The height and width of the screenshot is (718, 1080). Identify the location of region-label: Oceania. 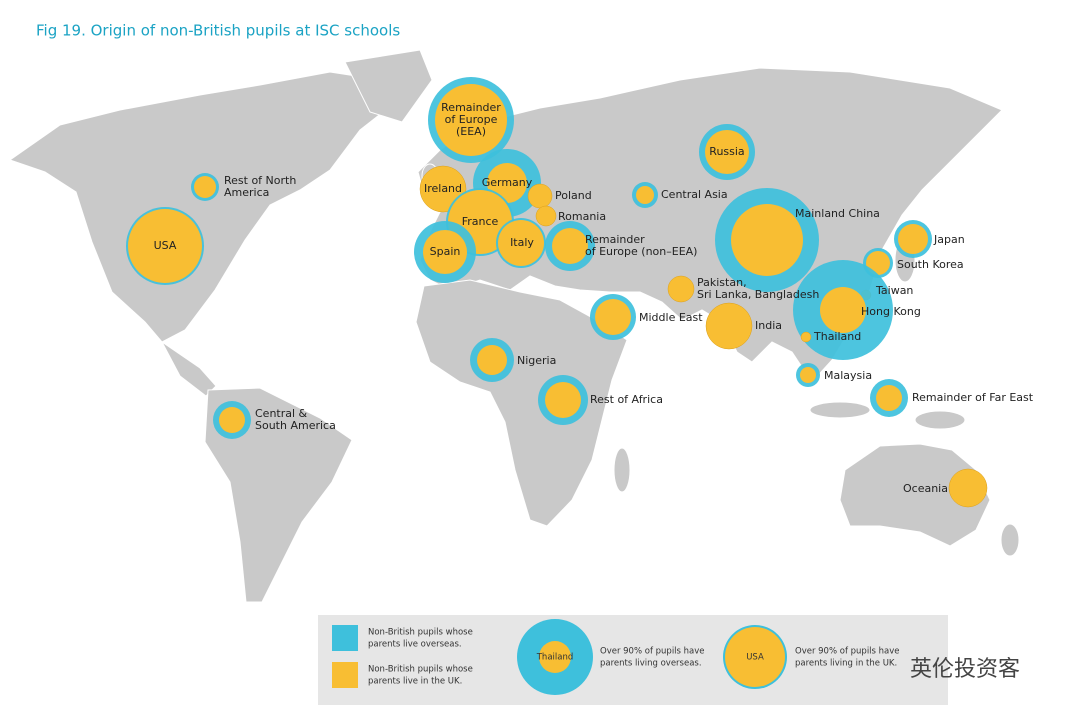
(925, 488).